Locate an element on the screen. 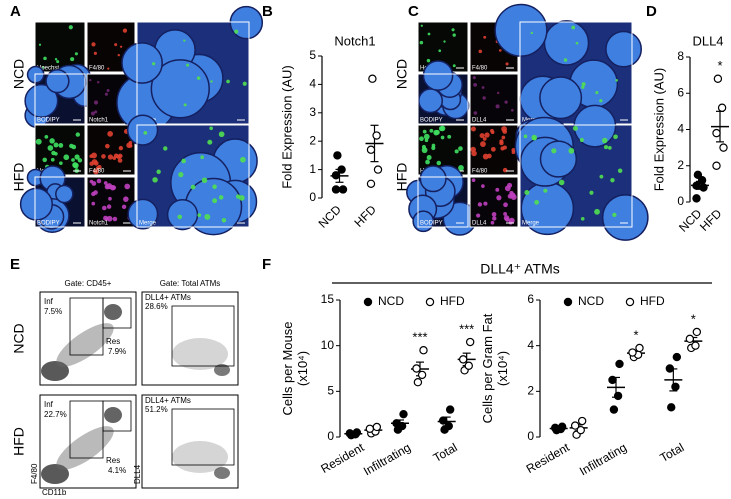 The image size is (731, 499). legend-marker is located at coordinates (568, 302).